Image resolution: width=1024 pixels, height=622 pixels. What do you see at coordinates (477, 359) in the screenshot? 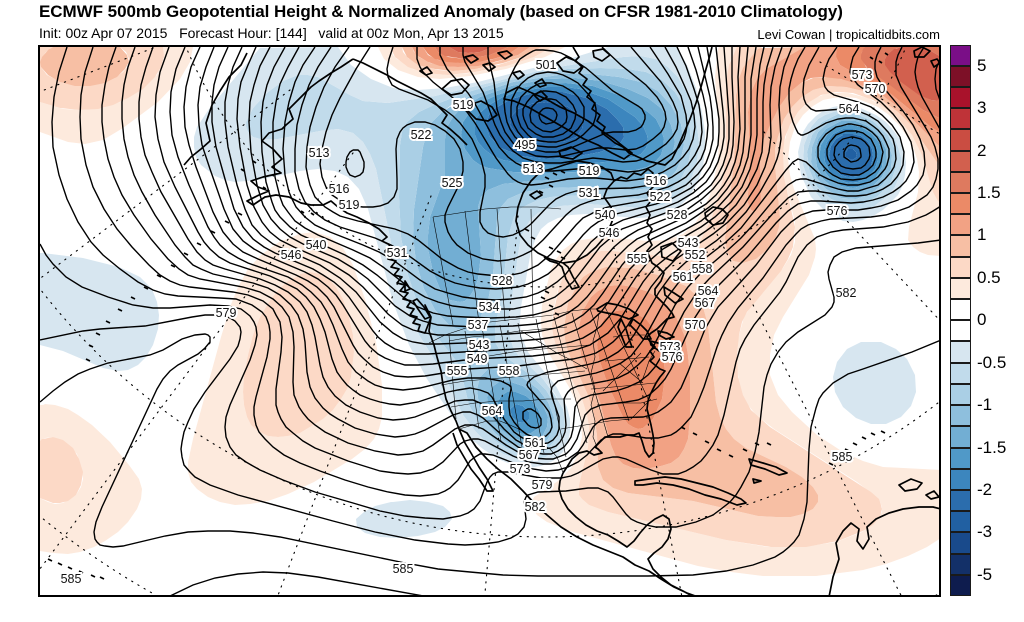
I see `svg-text: 549` at bounding box center [477, 359].